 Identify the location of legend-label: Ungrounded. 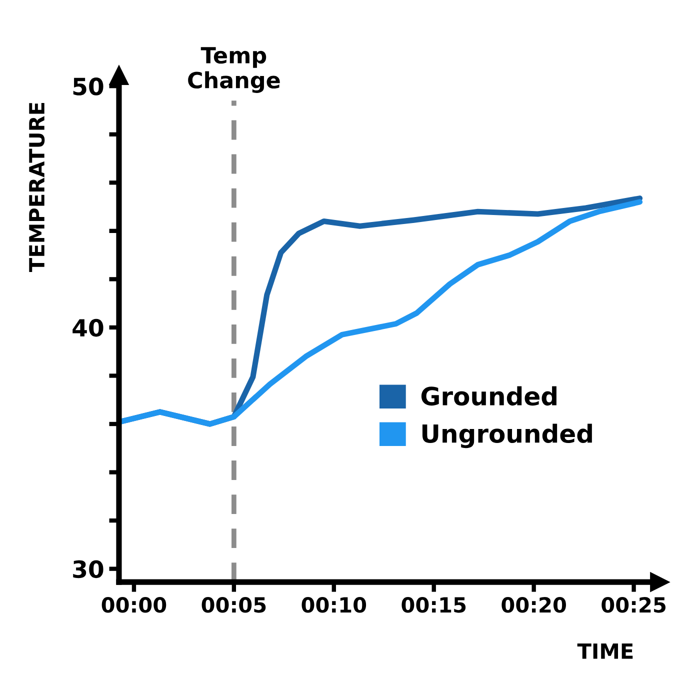
(507, 436).